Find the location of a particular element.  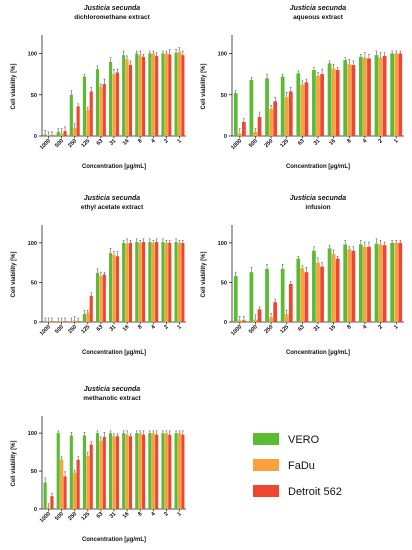

y-tick-label: 50 is located at coordinates (34, 96).